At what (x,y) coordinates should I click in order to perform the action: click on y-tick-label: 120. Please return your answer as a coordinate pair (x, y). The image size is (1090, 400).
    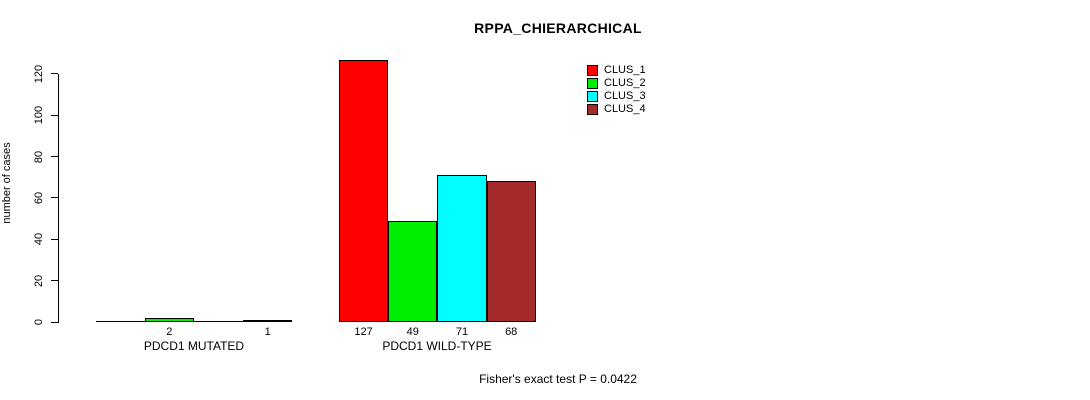
    Looking at the image, I should click on (39, 74).